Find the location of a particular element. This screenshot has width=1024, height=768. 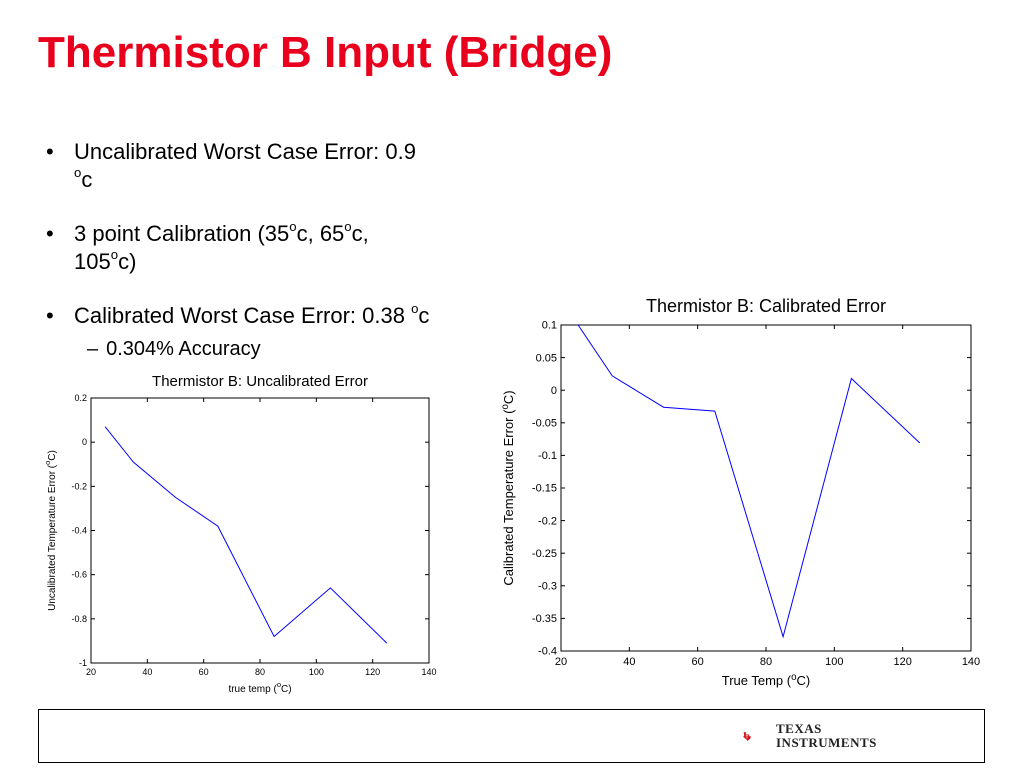

bullet-calibrated-error: • Calibrated Worst Case Error: 0.38 oc is located at coordinates (275, 316).